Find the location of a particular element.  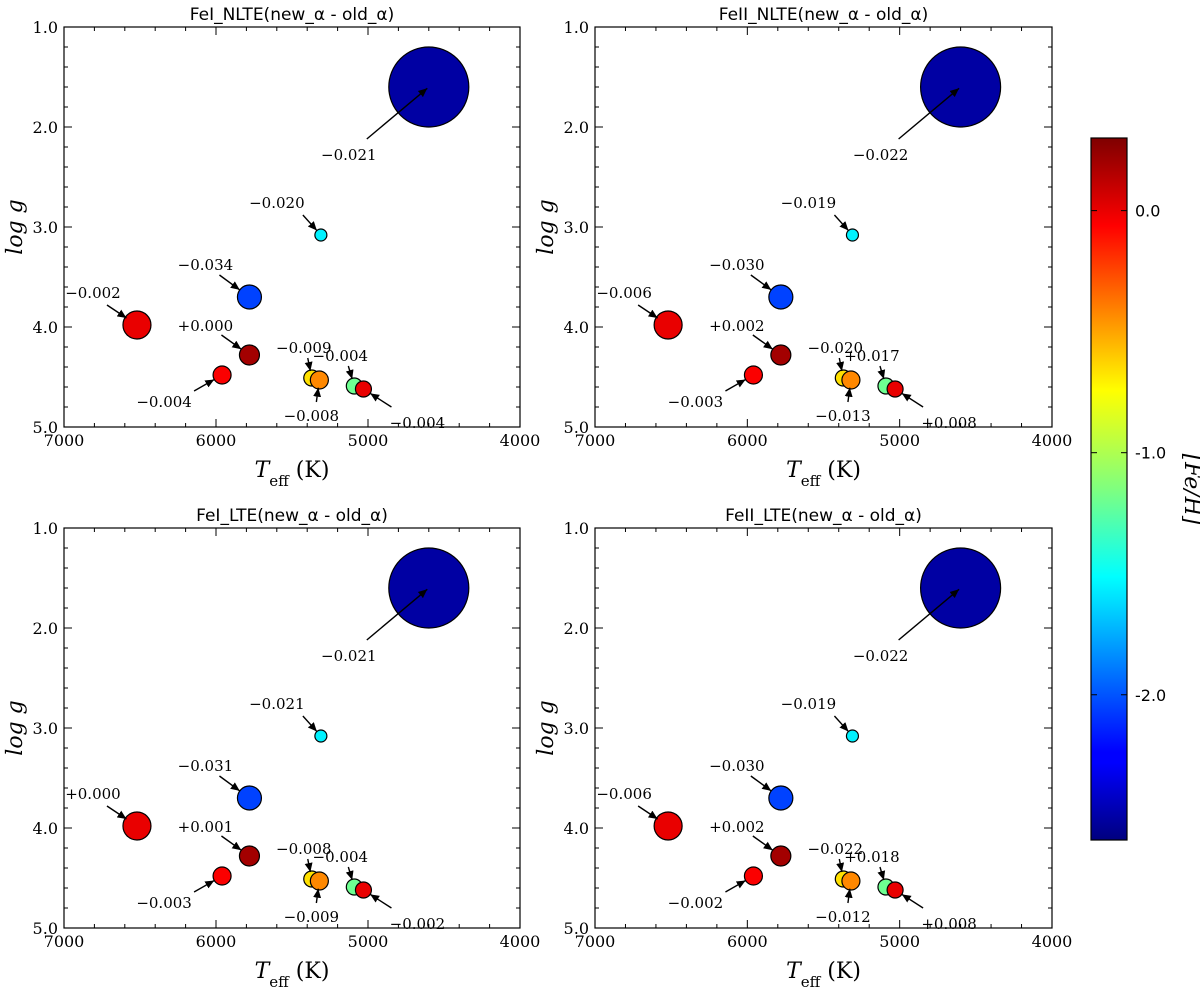

annotation-label: −0.031 is located at coordinates (206, 766).